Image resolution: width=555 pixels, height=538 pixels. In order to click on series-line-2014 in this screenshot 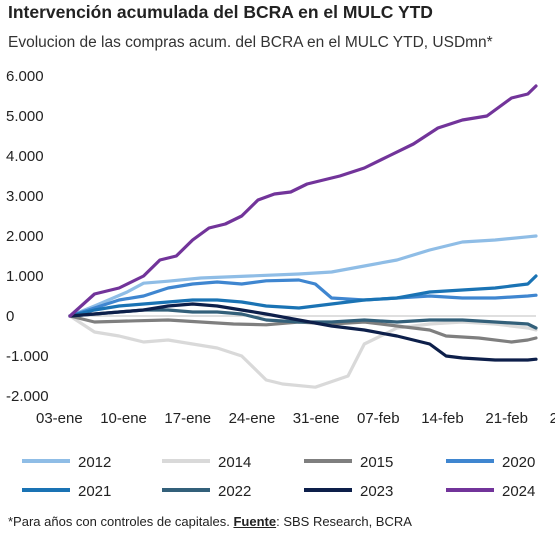, I will do `click(303, 351)`.